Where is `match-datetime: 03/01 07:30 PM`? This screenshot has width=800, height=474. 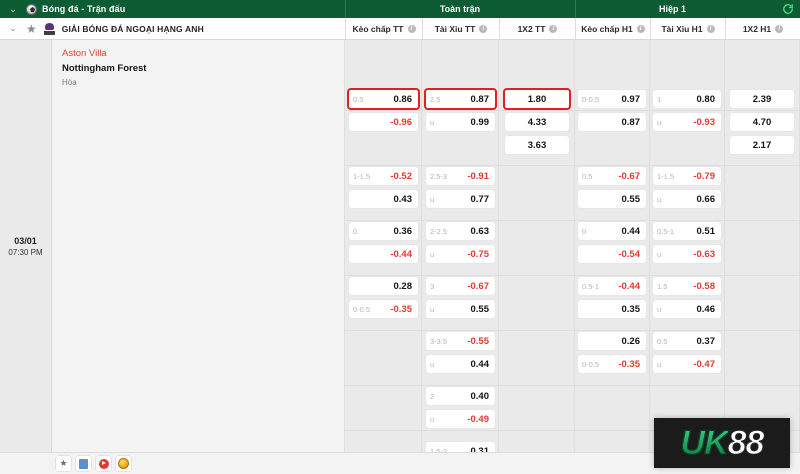
match-datetime: 03/01 07:30 PM is located at coordinates (26, 246).